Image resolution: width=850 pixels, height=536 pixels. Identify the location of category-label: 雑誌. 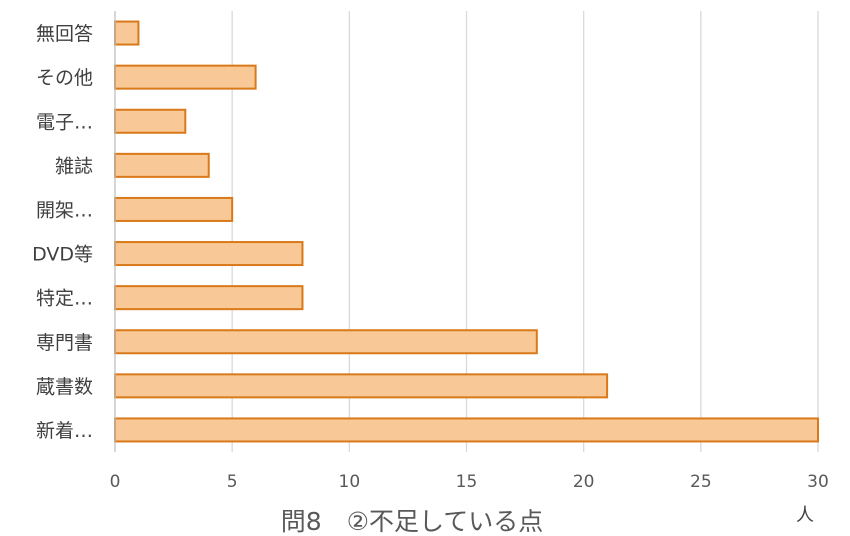
(74, 166).